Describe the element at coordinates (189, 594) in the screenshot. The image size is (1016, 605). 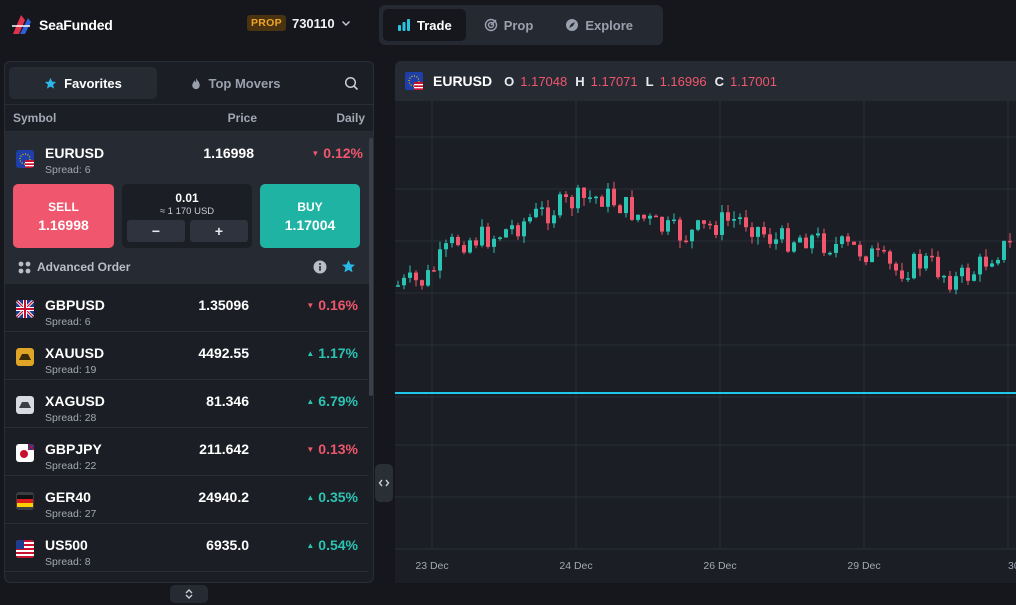
I see `expand-panel-button` at that location.